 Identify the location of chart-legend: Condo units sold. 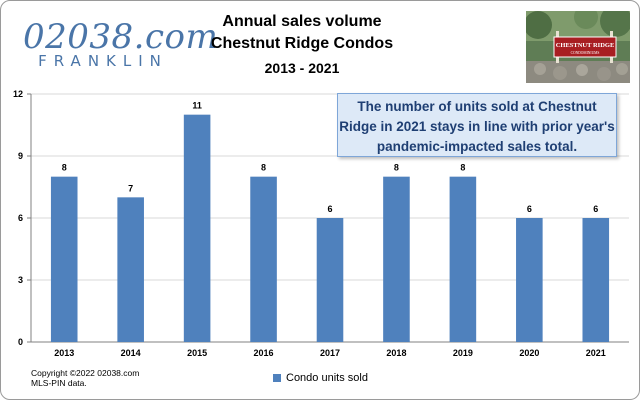
(320, 378).